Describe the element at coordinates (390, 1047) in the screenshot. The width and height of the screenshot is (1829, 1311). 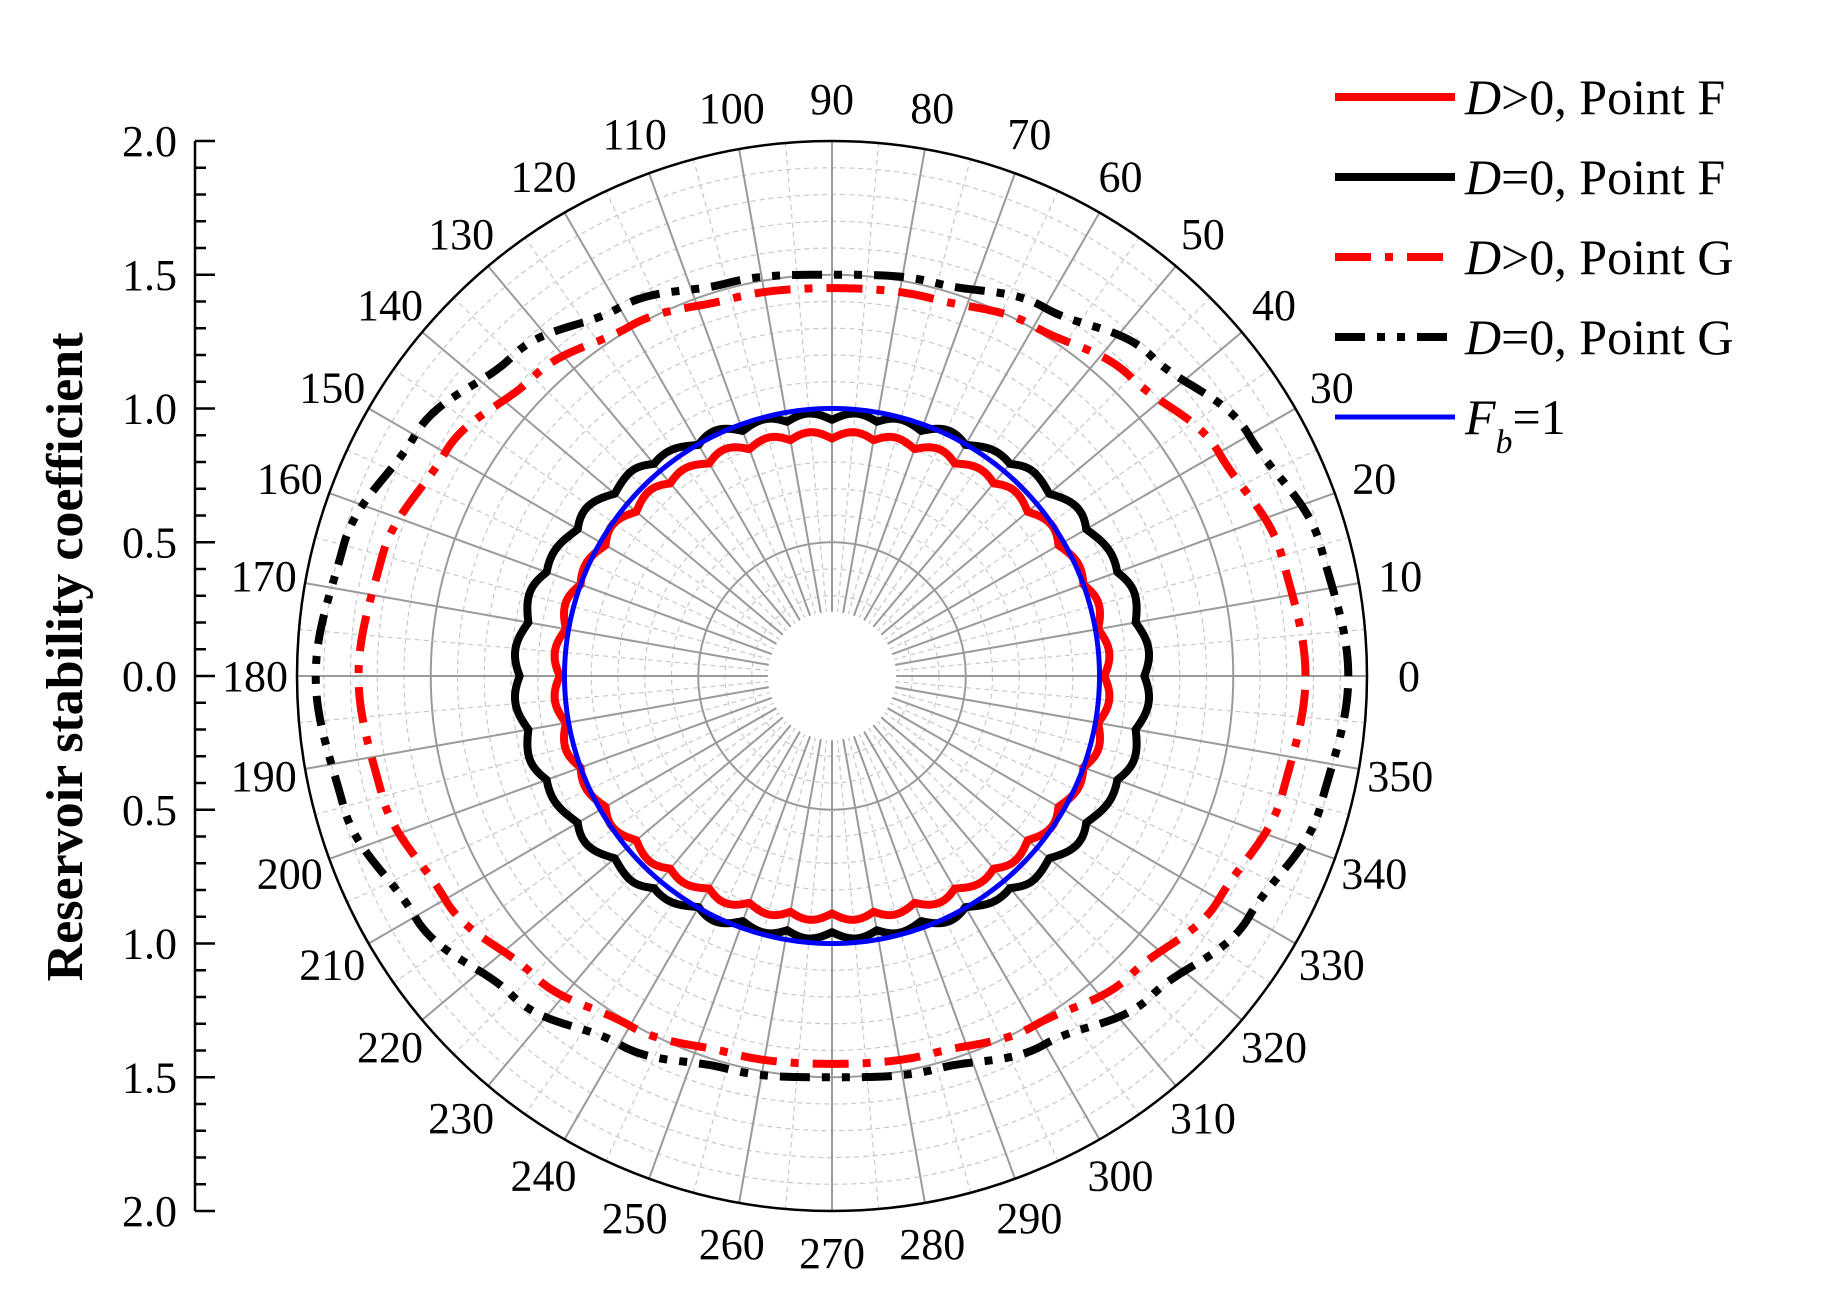
I see `angle-tick-label: 220` at that location.